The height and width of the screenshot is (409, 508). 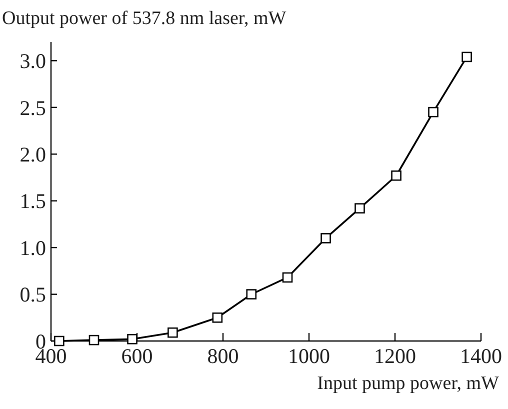 What do you see at coordinates (309, 356) in the screenshot?
I see `x-tick-label: 1000` at bounding box center [309, 356].